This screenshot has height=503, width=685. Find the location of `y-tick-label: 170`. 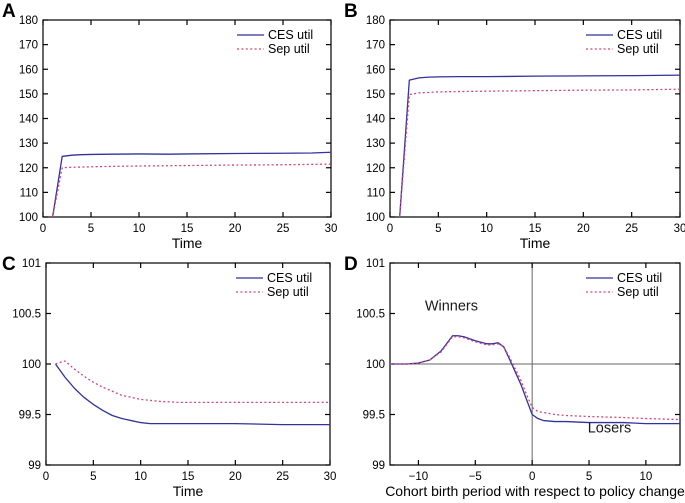

y-tick-label: 170 is located at coordinates (28, 46).